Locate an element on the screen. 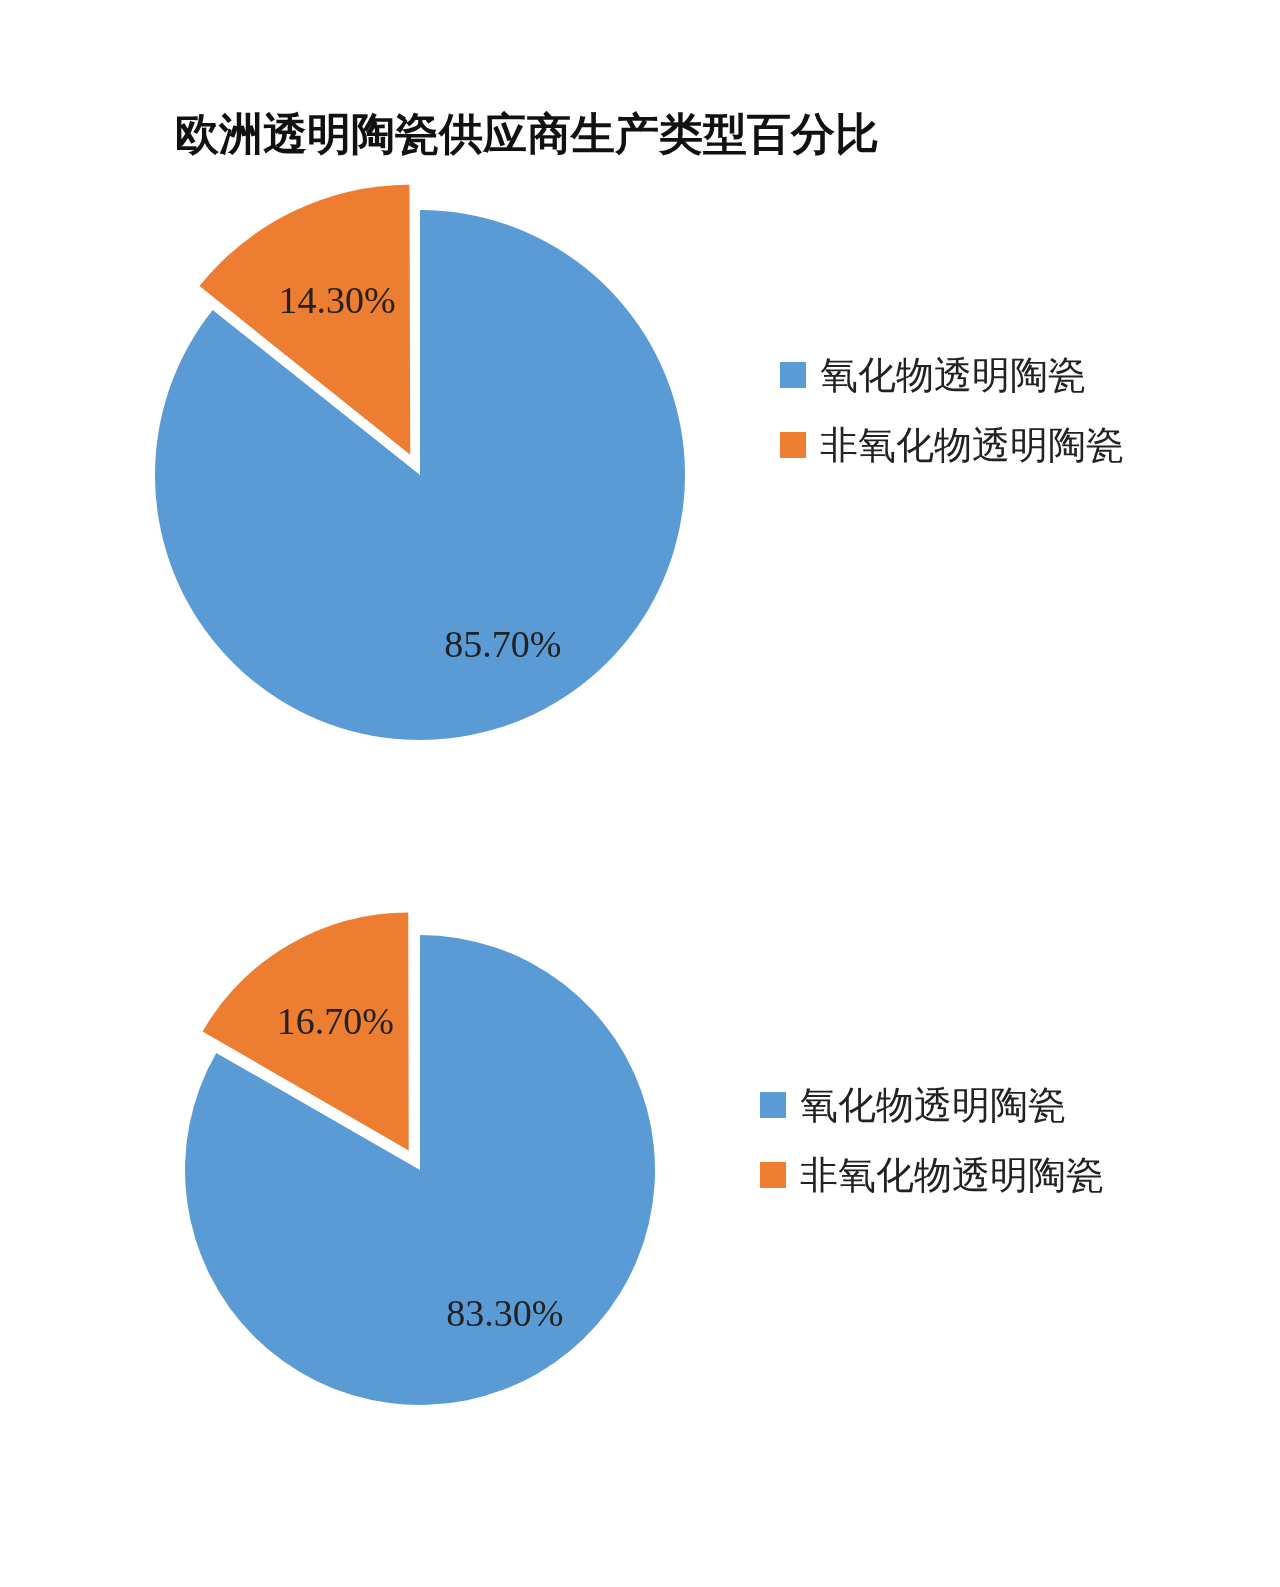  data-label: 83.30% is located at coordinates (505, 1313).